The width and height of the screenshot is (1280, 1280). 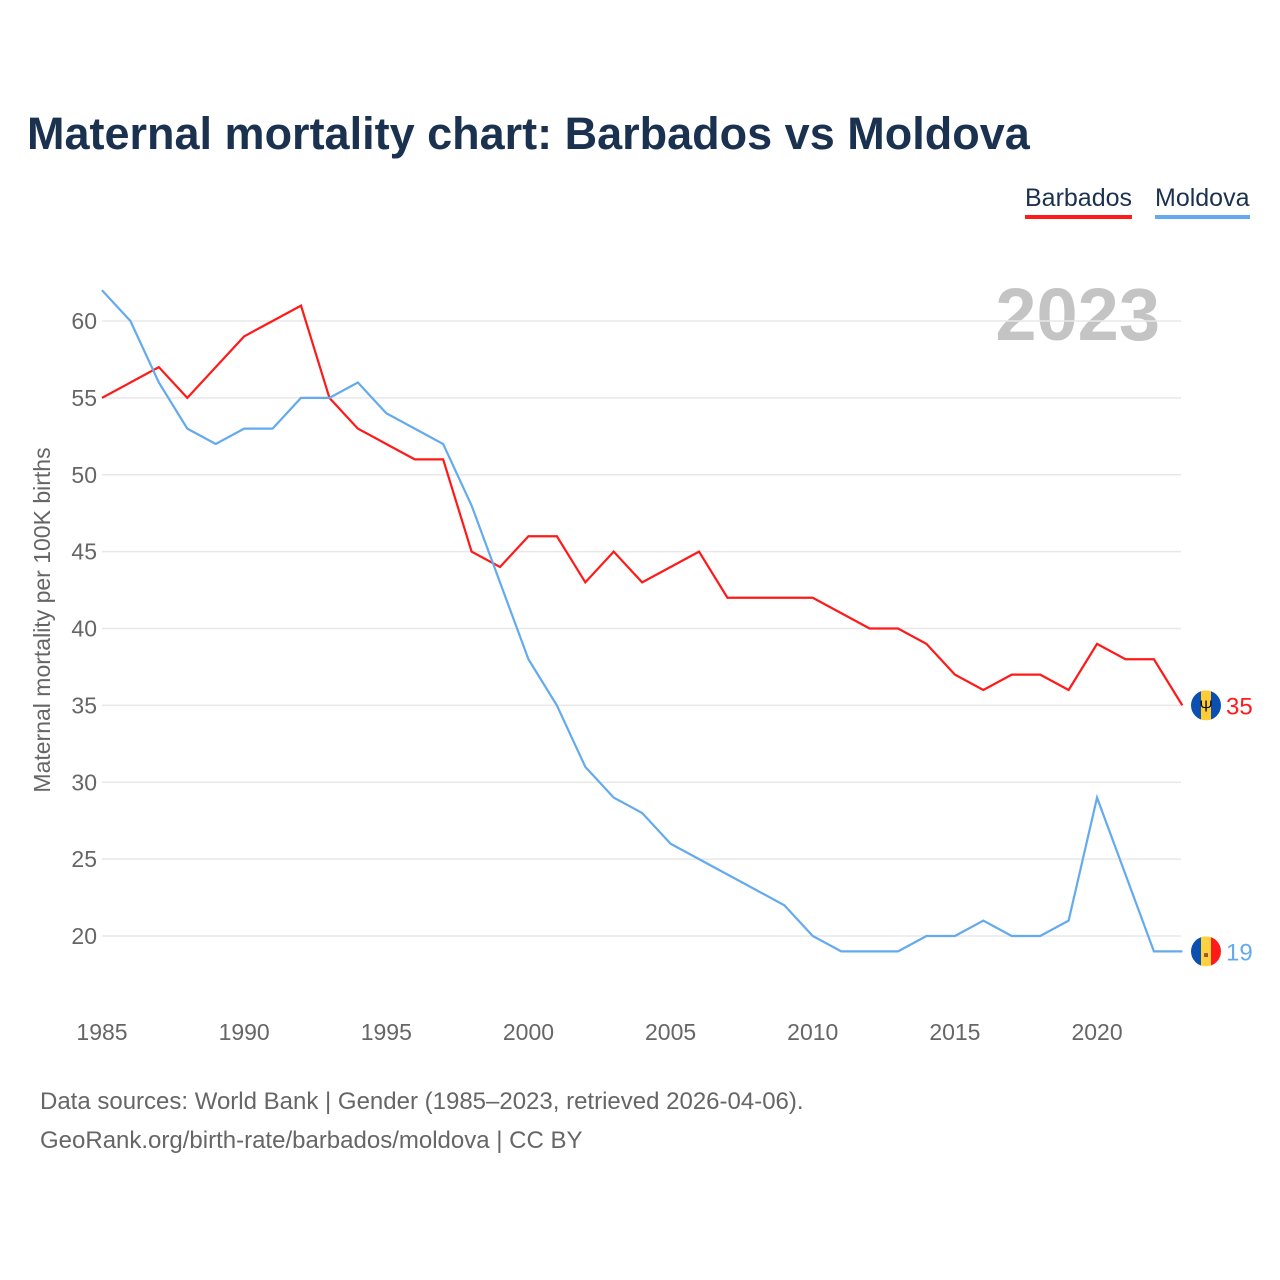 What do you see at coordinates (1239, 706) in the screenshot?
I see `end-value-label: 35` at bounding box center [1239, 706].